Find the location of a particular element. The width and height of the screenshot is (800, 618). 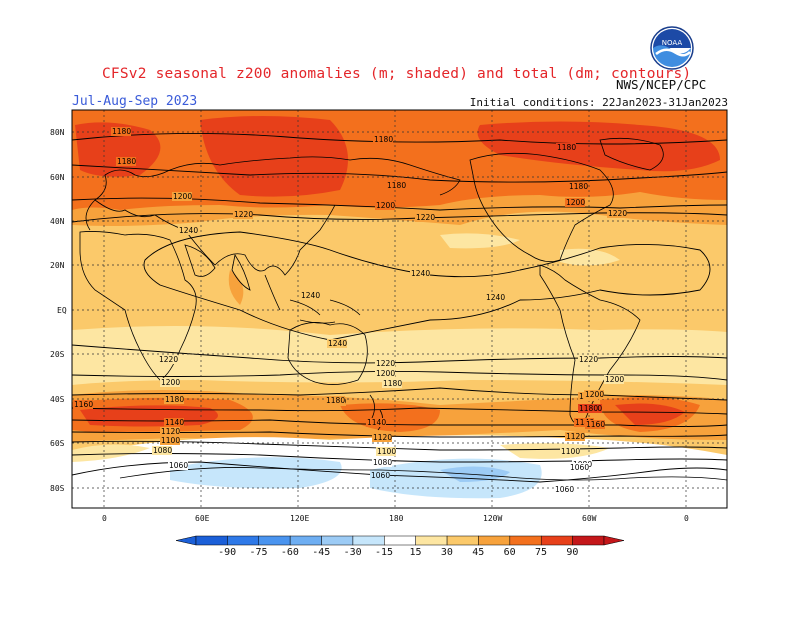

colorbar-tick-label: -60 is located at coordinates (289, 552).